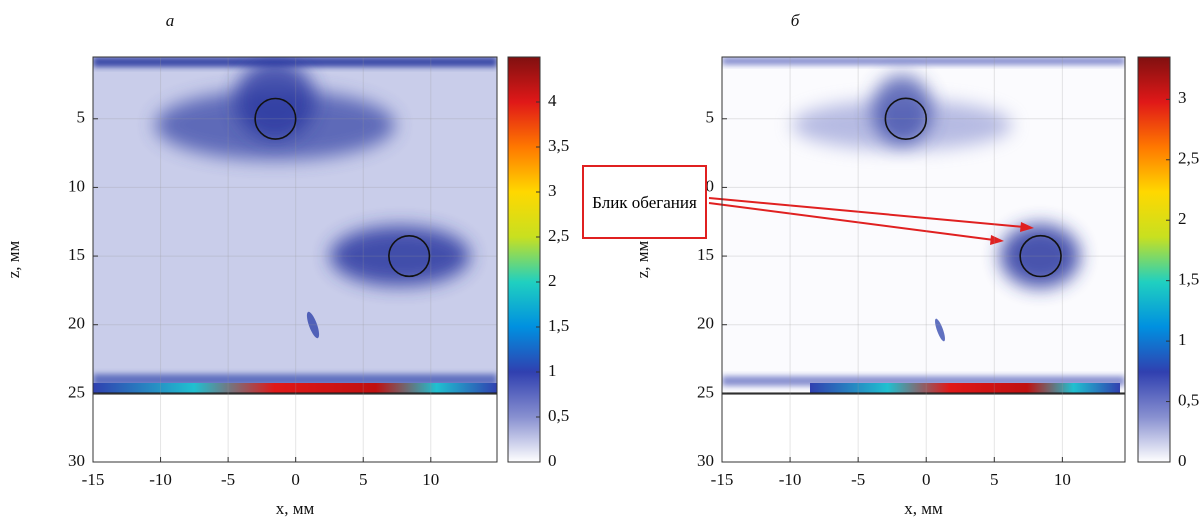 The width and height of the screenshot is (1201, 525). Describe the element at coordinates (552, 100) in the screenshot. I see `colorbar-tick-label: 4` at that location.